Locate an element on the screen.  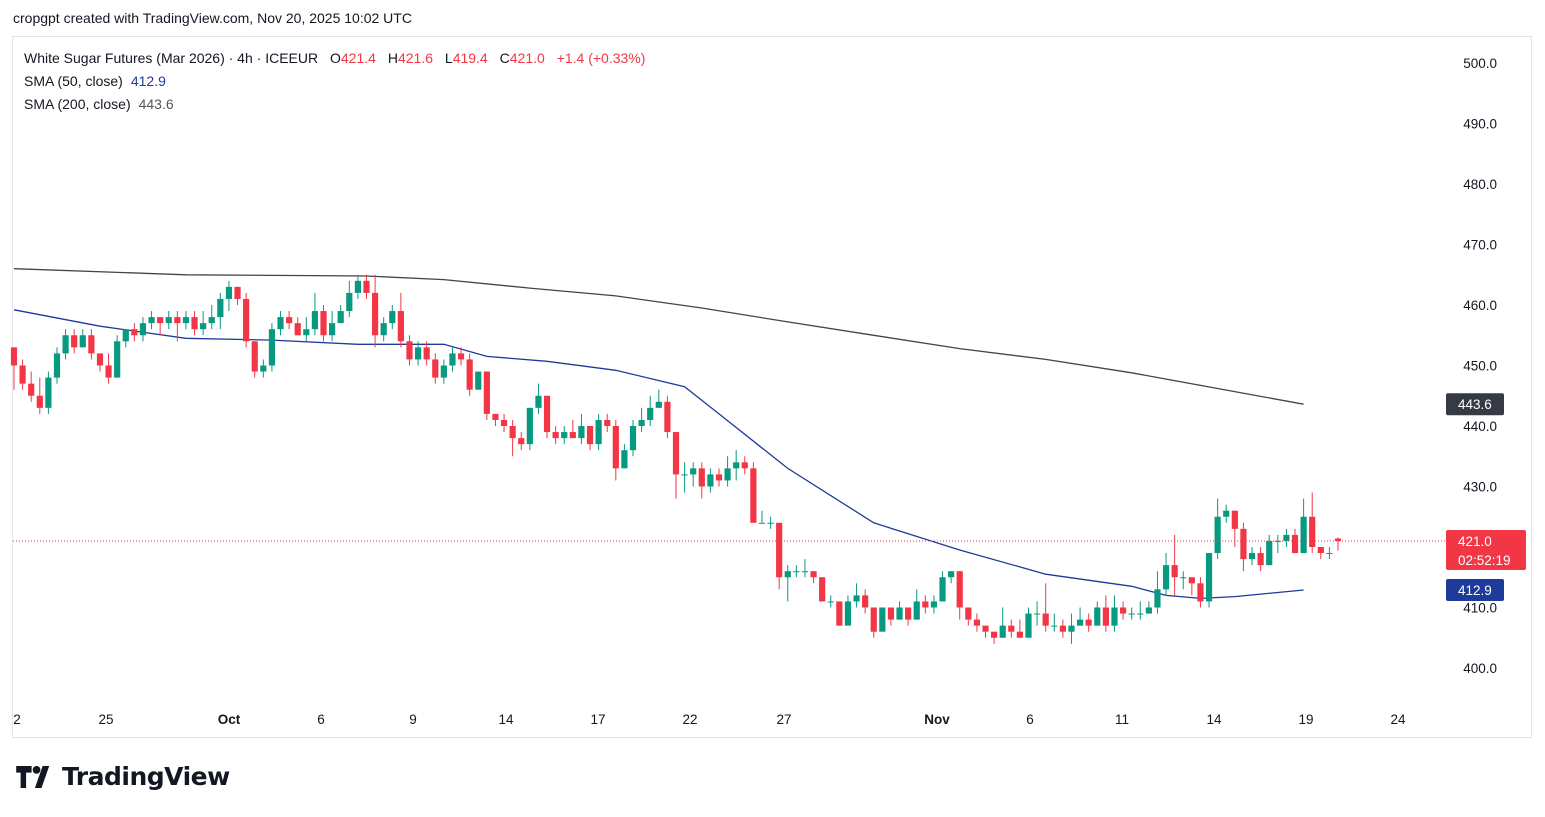
time-tick-label: 11 is located at coordinates (1122, 719).